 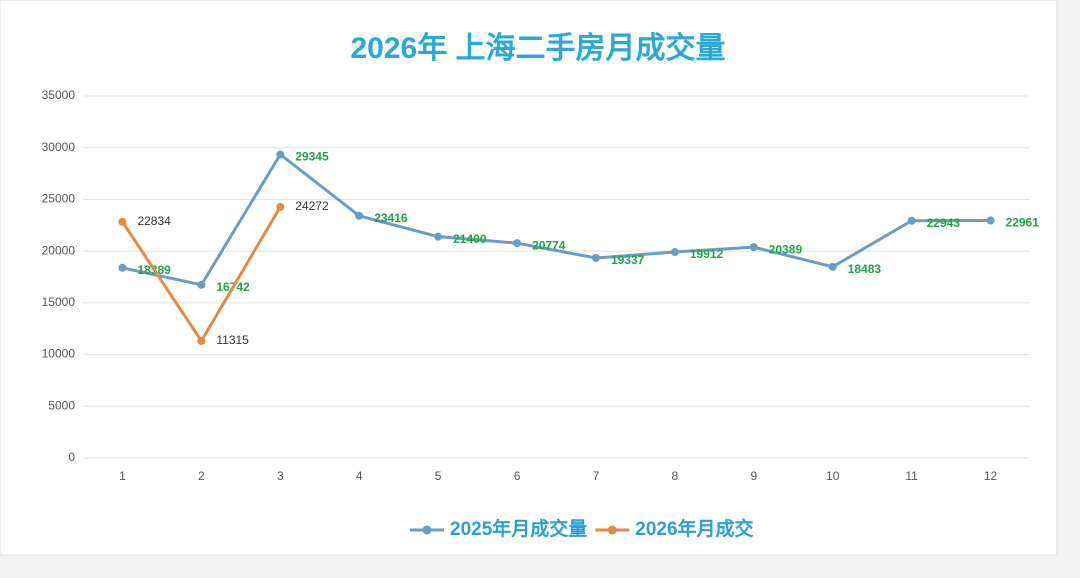 What do you see at coordinates (944, 223) in the screenshot?
I see `data-label: 22943` at bounding box center [944, 223].